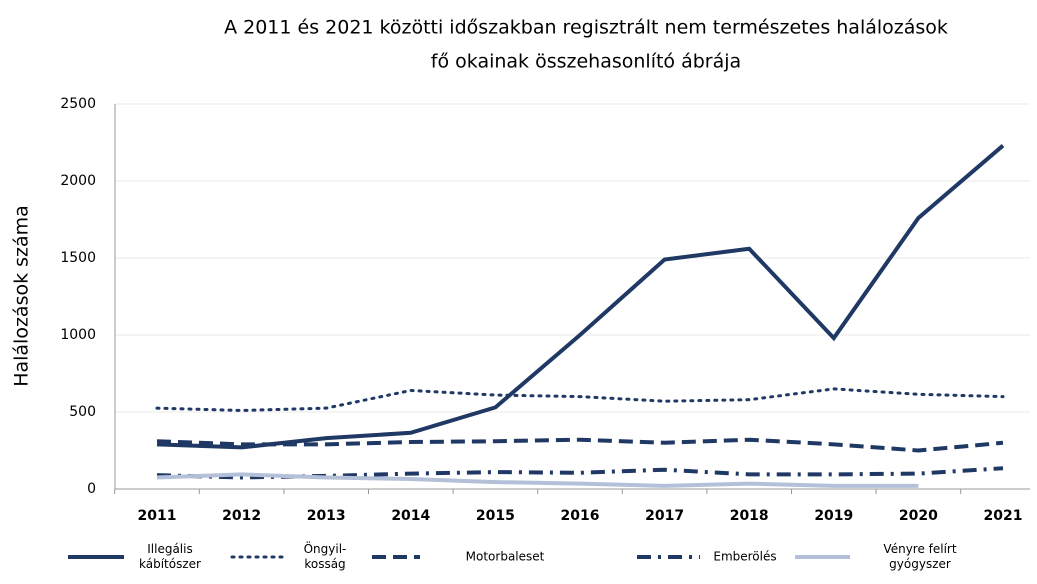 This screenshot has height=584, width=1037. What do you see at coordinates (78, 181) in the screenshot?
I see `y-tick-label: 2000` at bounding box center [78, 181].